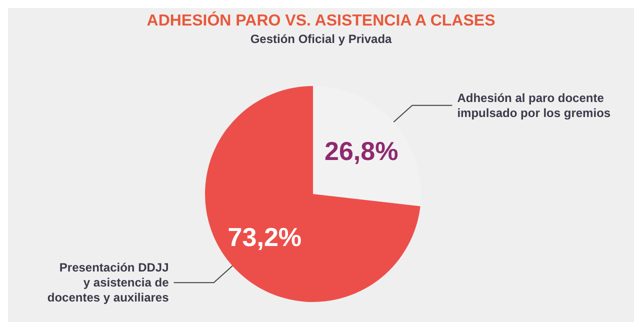 Image resolution: width=642 pixels, height=330 pixels. What do you see at coordinates (534, 105) in the screenshot?
I see `slice-label: Adhesión al paro docente impulsado por los gremios` at bounding box center [534, 105].